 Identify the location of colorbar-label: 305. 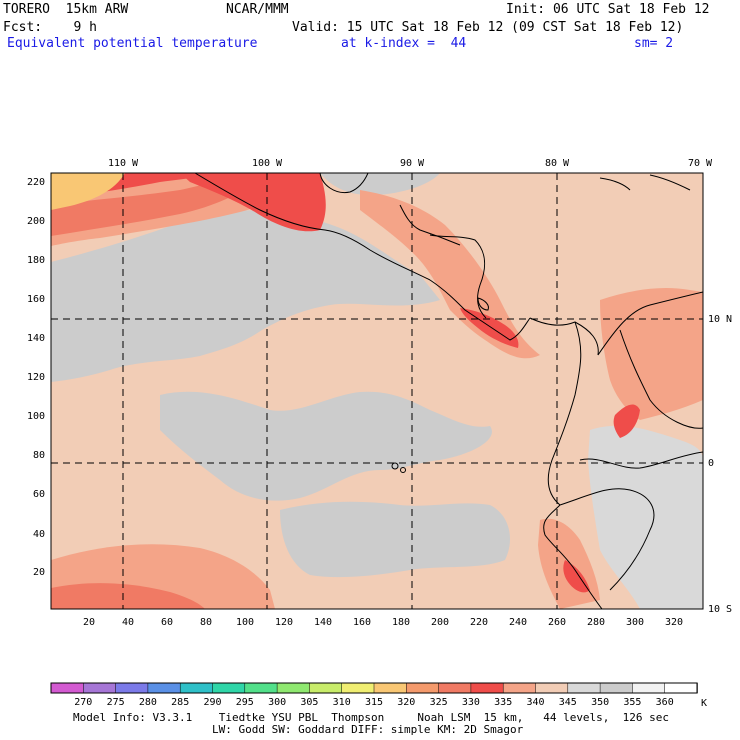
(309, 702).